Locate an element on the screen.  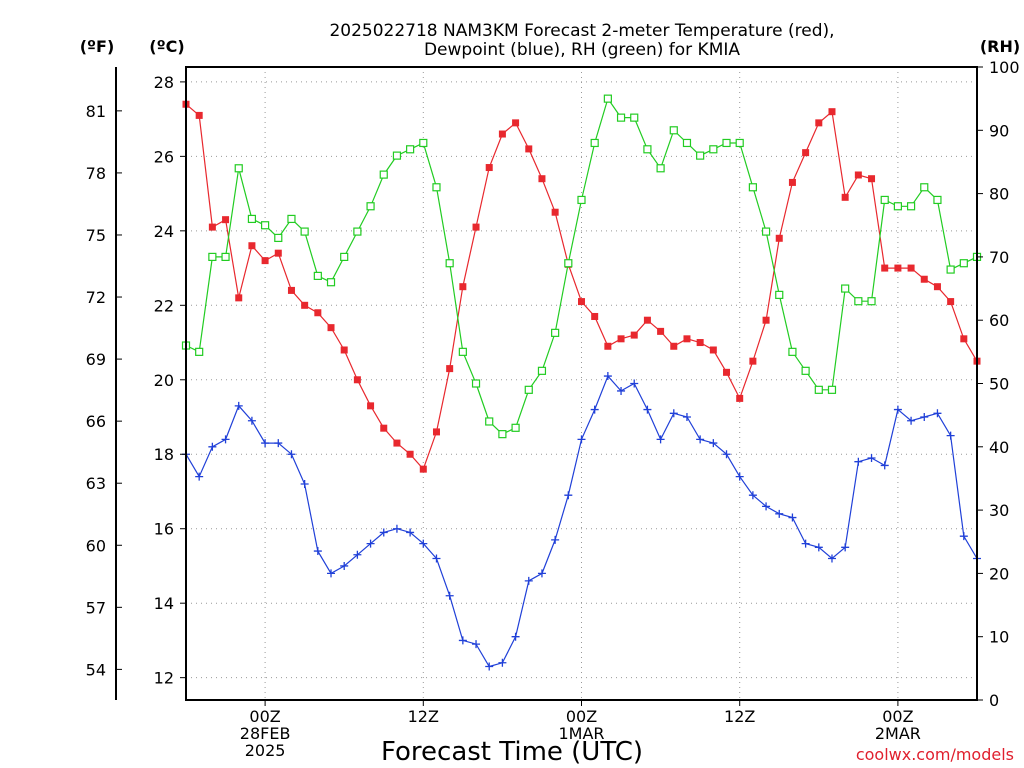
time-tick-label: 1MAR is located at coordinates (581, 733).